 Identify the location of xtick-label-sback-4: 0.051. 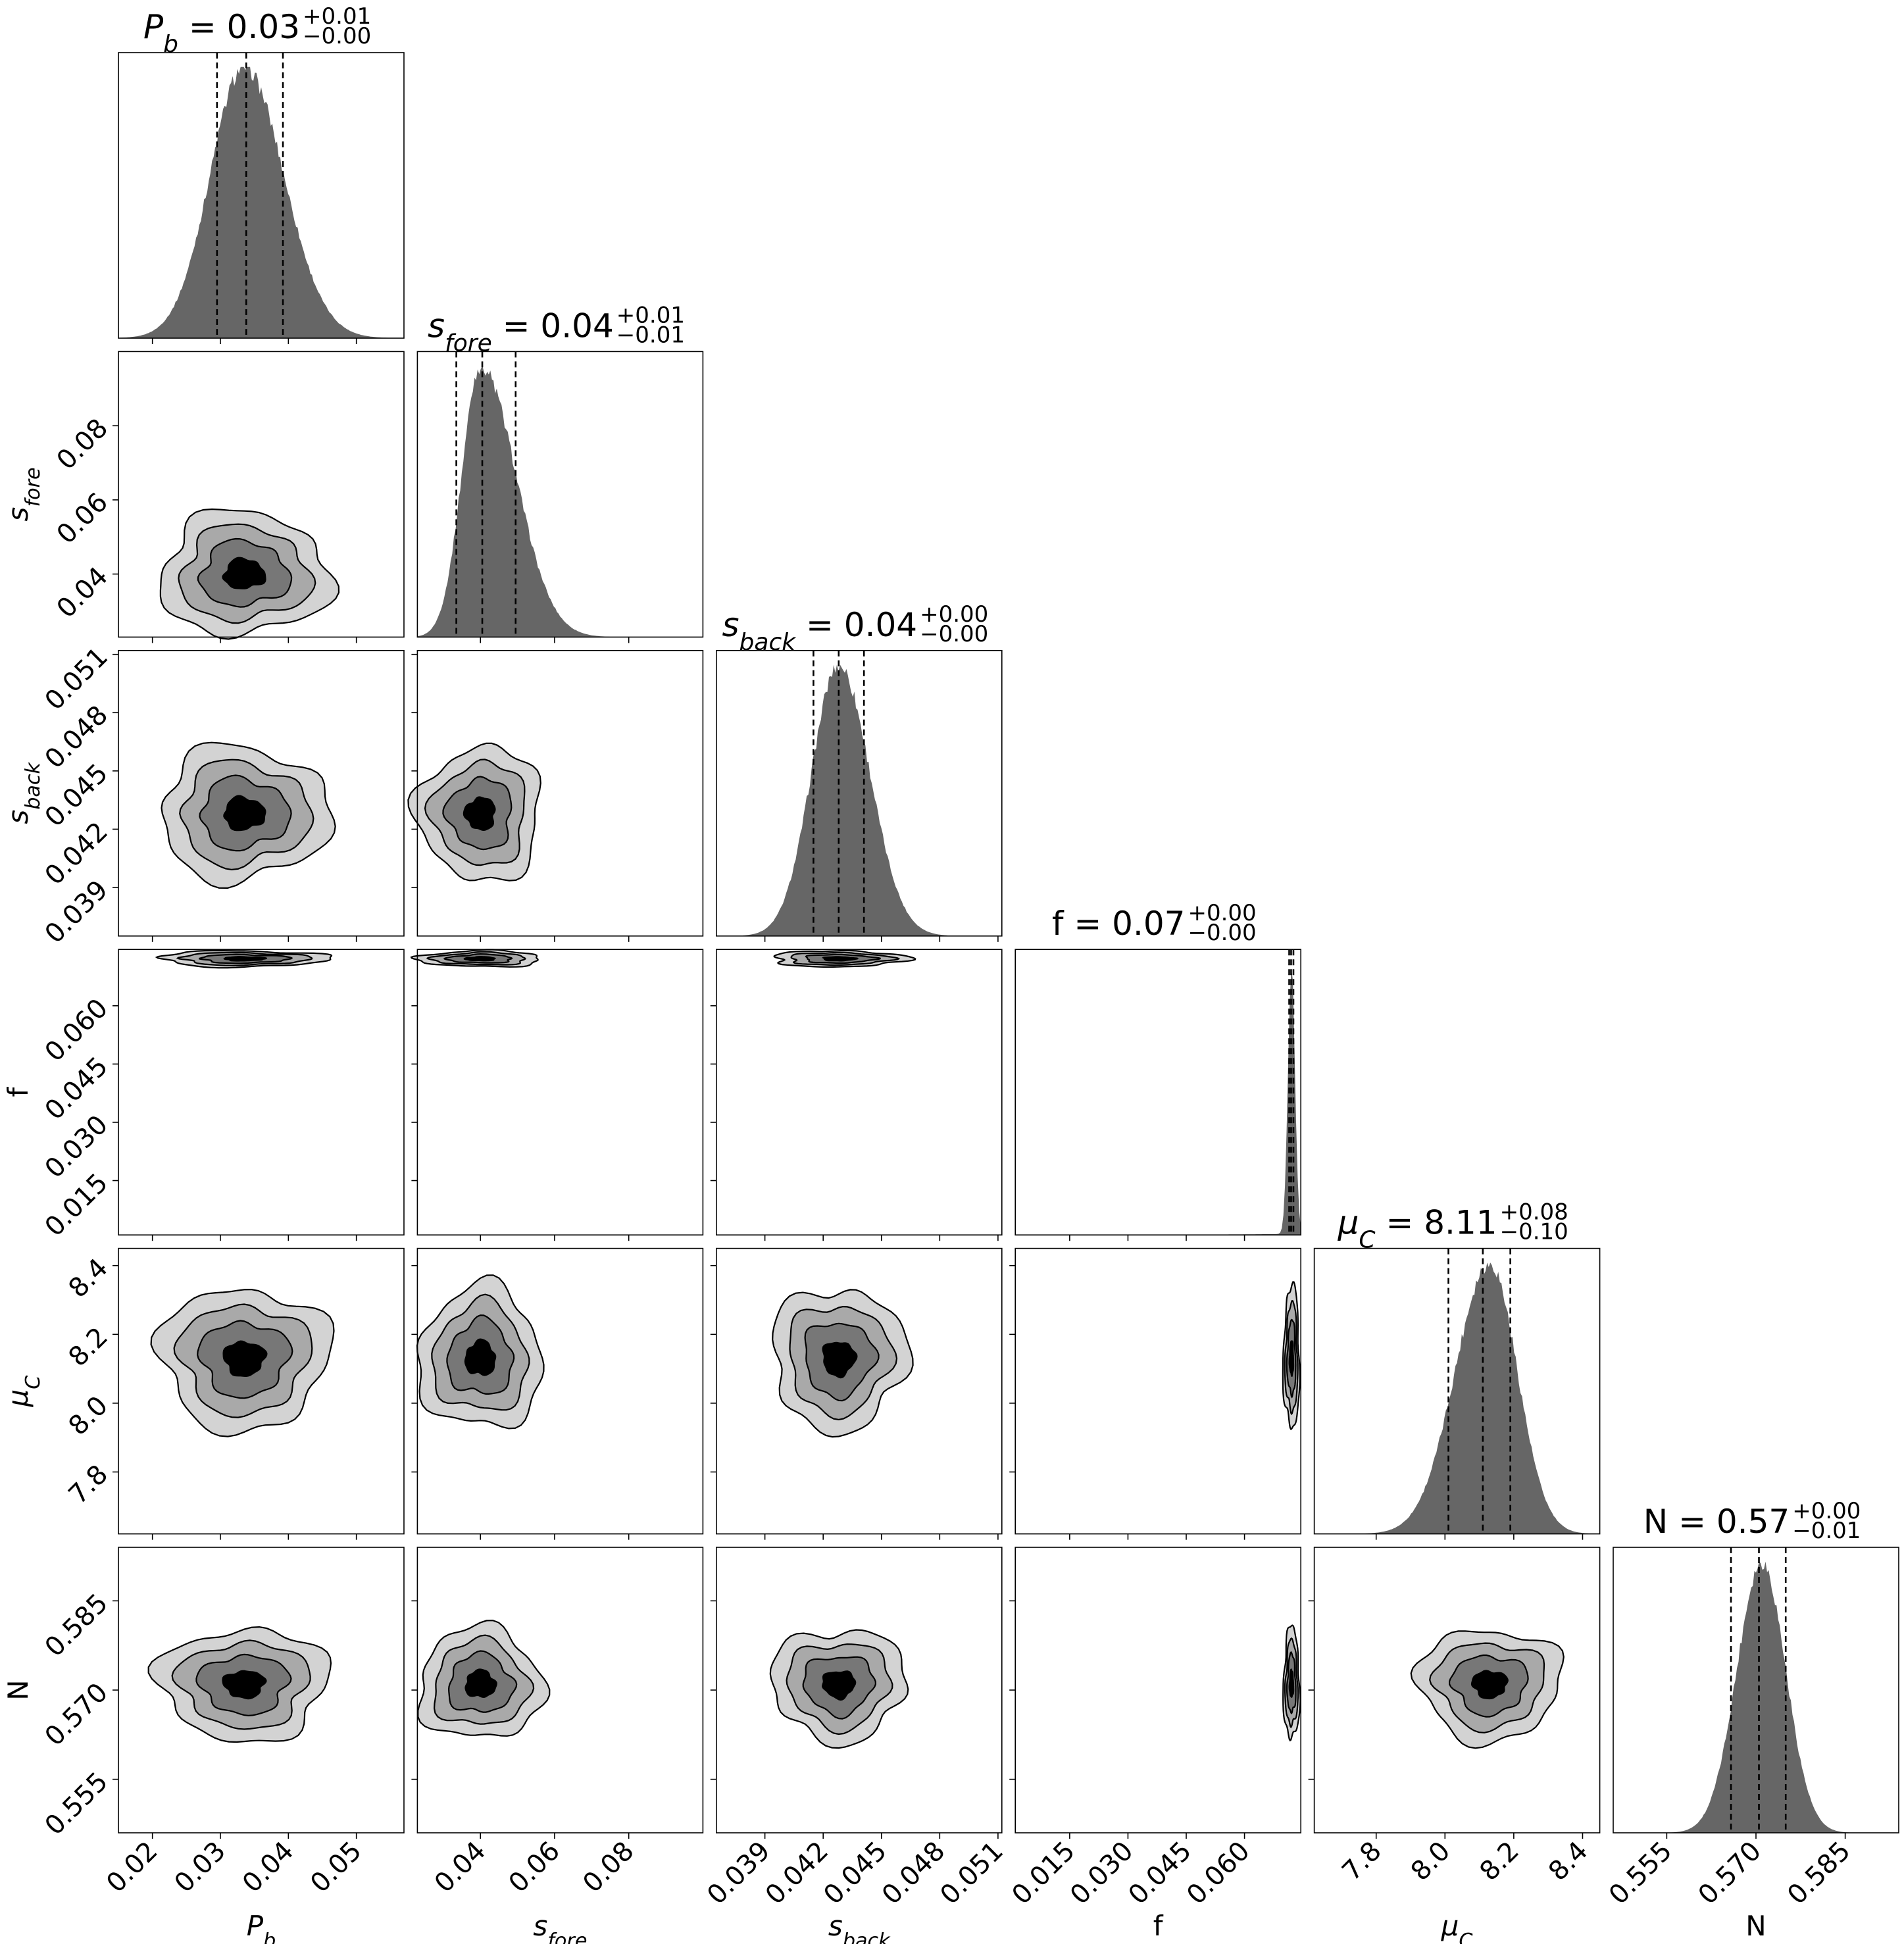
(971, 1873).